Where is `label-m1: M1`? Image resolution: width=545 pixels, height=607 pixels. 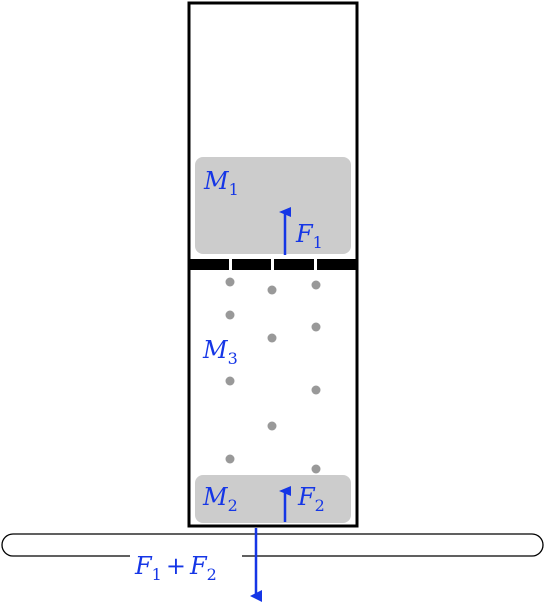 label-m1: M1 is located at coordinates (221, 183).